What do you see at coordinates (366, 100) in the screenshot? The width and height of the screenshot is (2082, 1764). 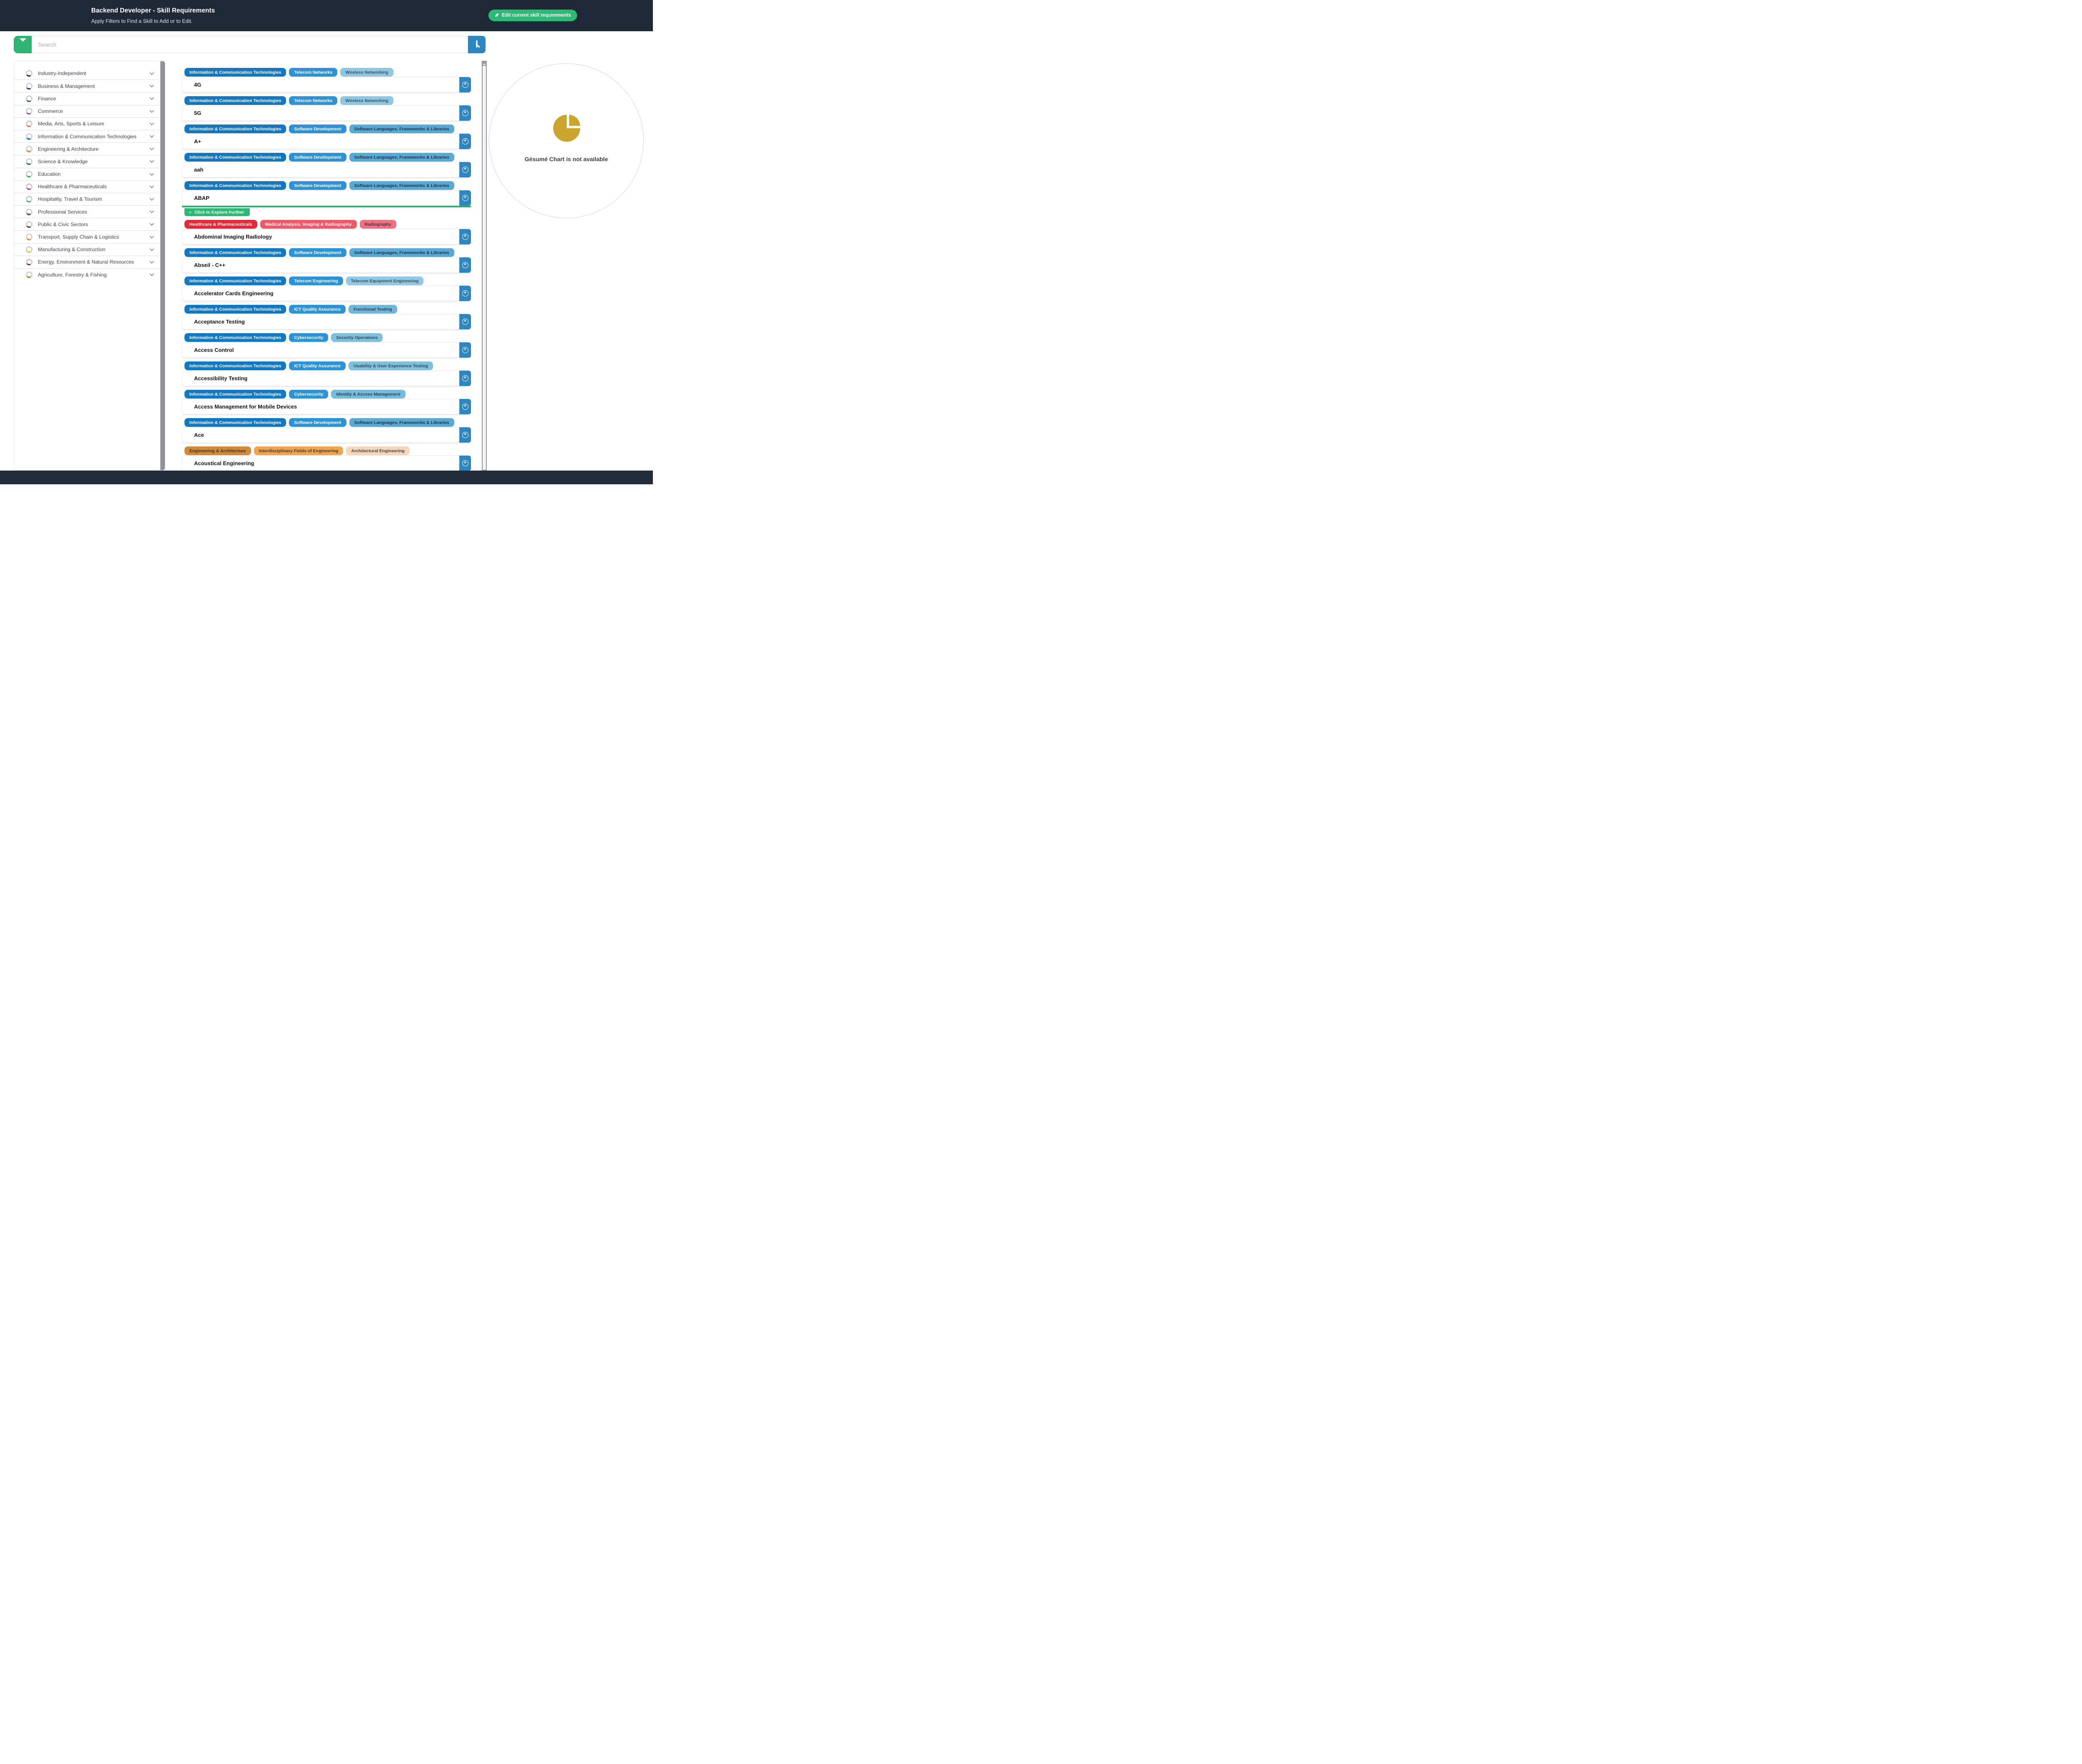 I see `category-badge: Wireless Networking` at bounding box center [366, 100].